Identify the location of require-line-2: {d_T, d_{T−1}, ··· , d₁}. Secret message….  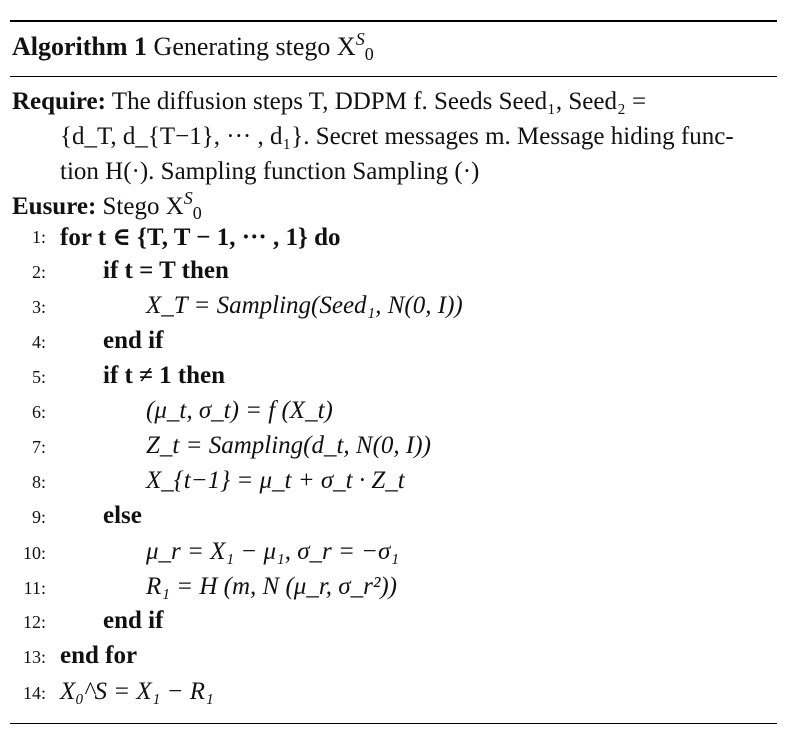
(397, 136).